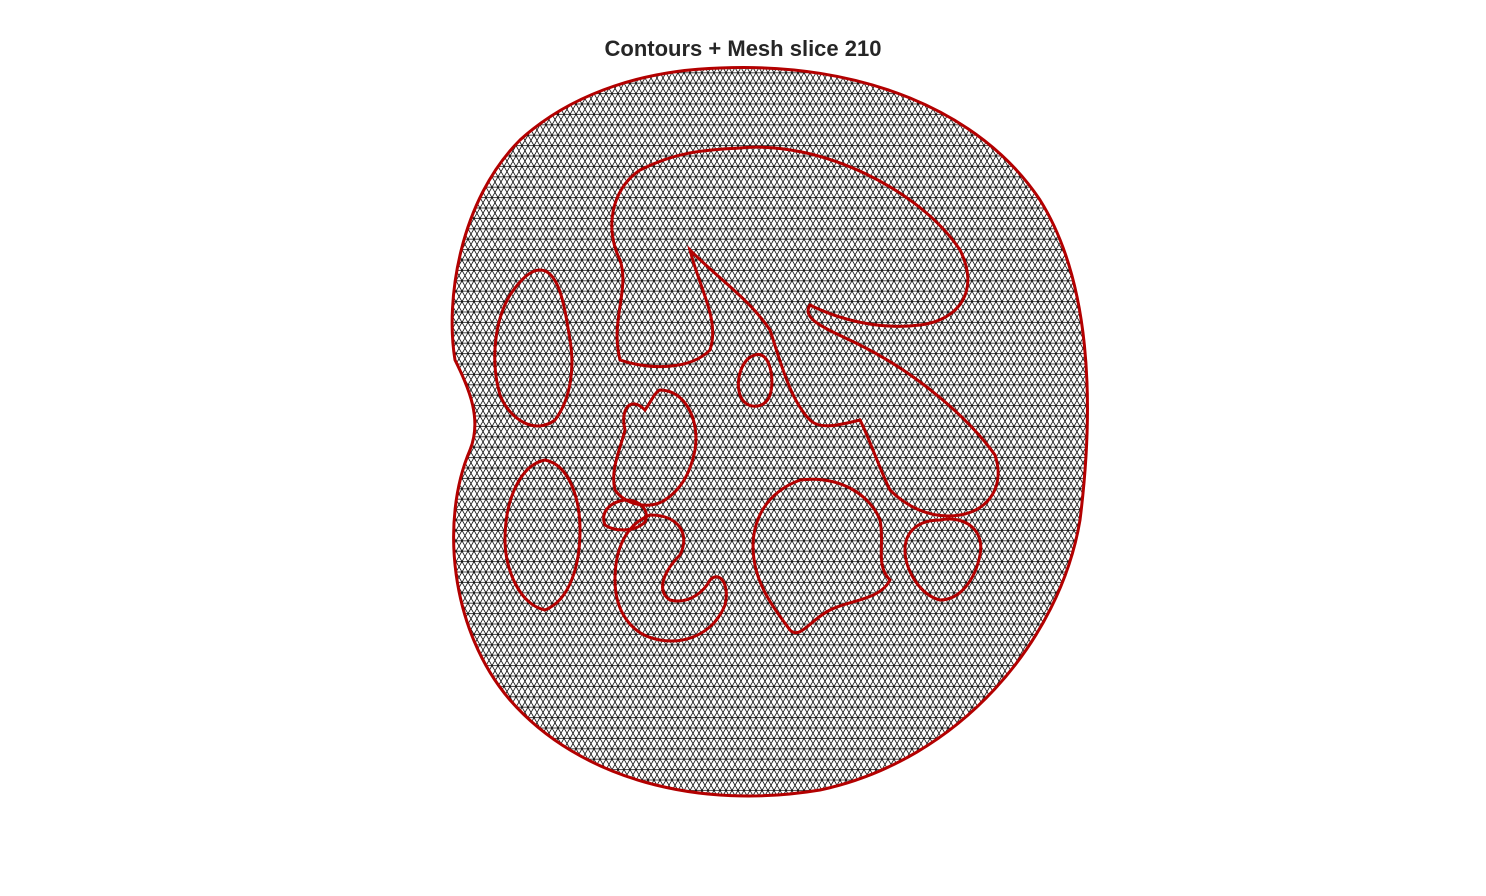 The width and height of the screenshot is (1486, 896). Describe the element at coordinates (625, 515) in the screenshot. I see `small-left-lobe-contour` at that location.